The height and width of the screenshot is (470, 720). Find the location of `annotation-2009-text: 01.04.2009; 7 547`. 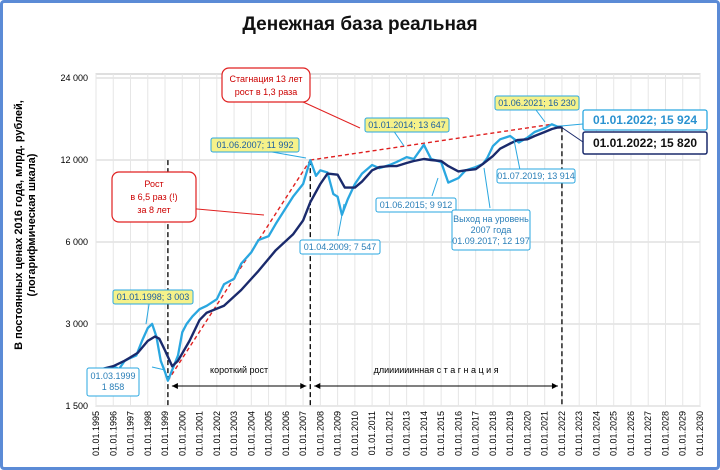

annotation-2009-text: 01.04.2009; 7 547 is located at coordinates (340, 247).